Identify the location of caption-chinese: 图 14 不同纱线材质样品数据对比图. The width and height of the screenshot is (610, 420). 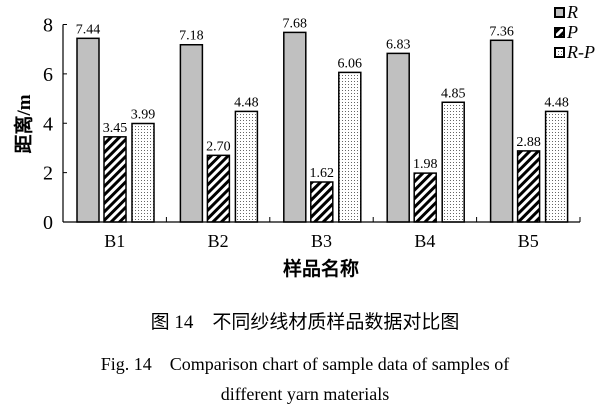
(305, 322).